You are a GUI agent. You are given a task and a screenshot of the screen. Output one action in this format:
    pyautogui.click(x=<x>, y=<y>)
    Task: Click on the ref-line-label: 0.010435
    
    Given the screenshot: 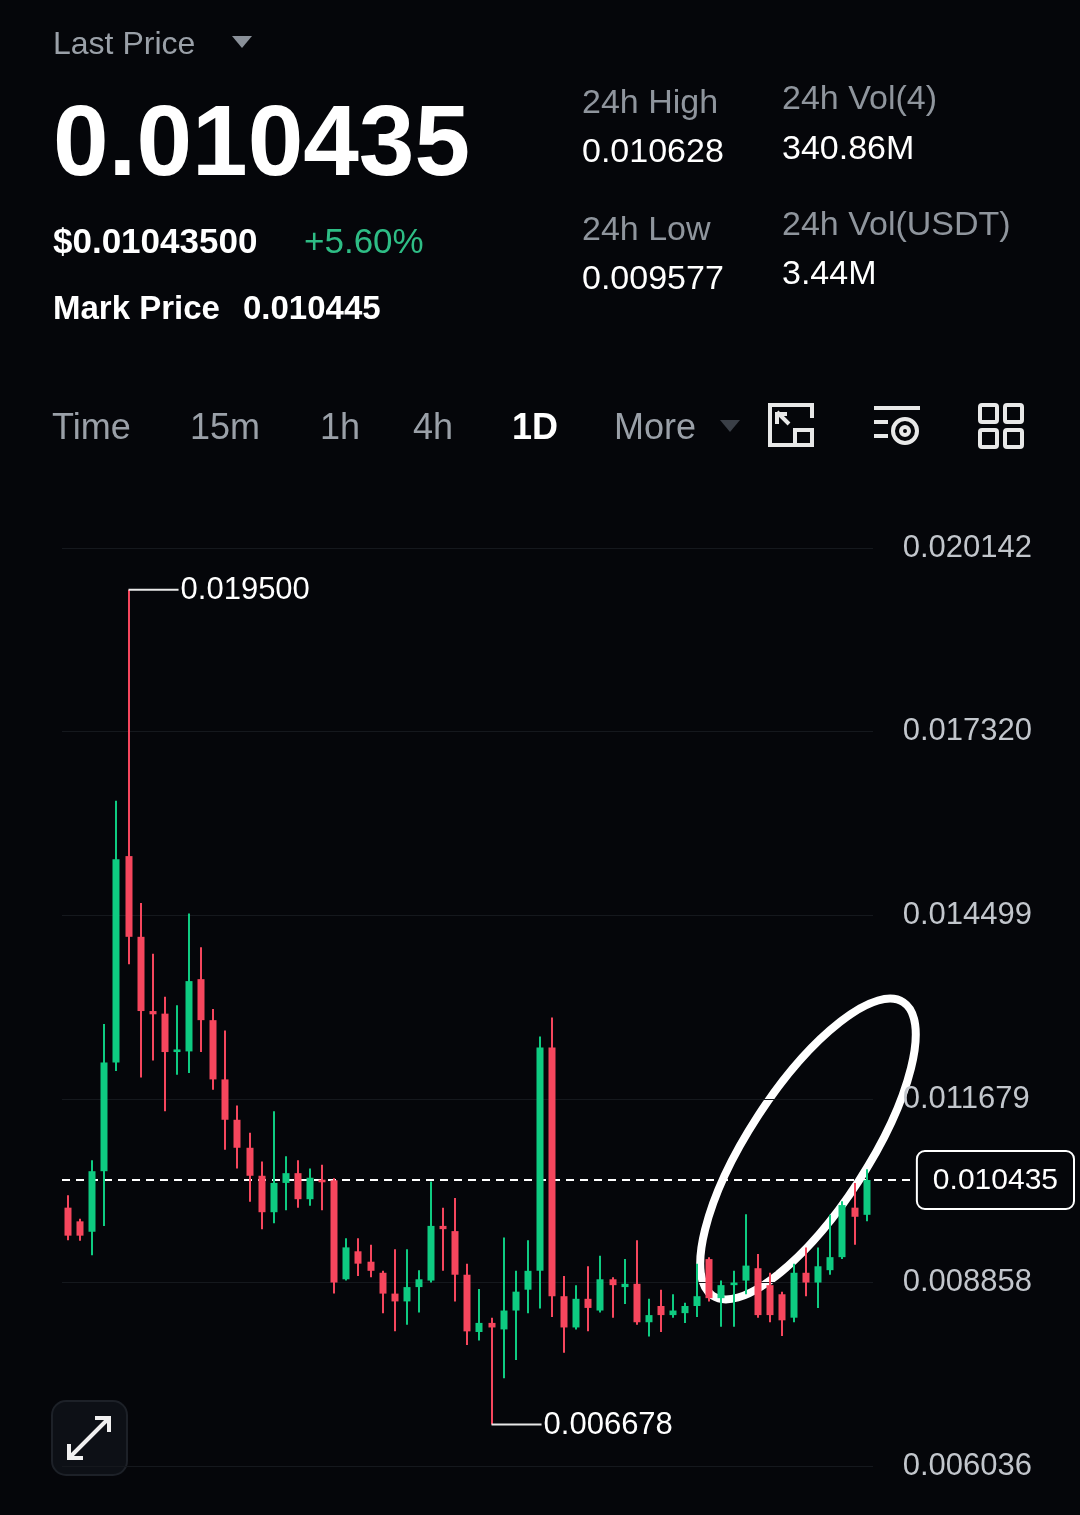 What is the action you would take?
    pyautogui.click(x=995, y=1179)
    